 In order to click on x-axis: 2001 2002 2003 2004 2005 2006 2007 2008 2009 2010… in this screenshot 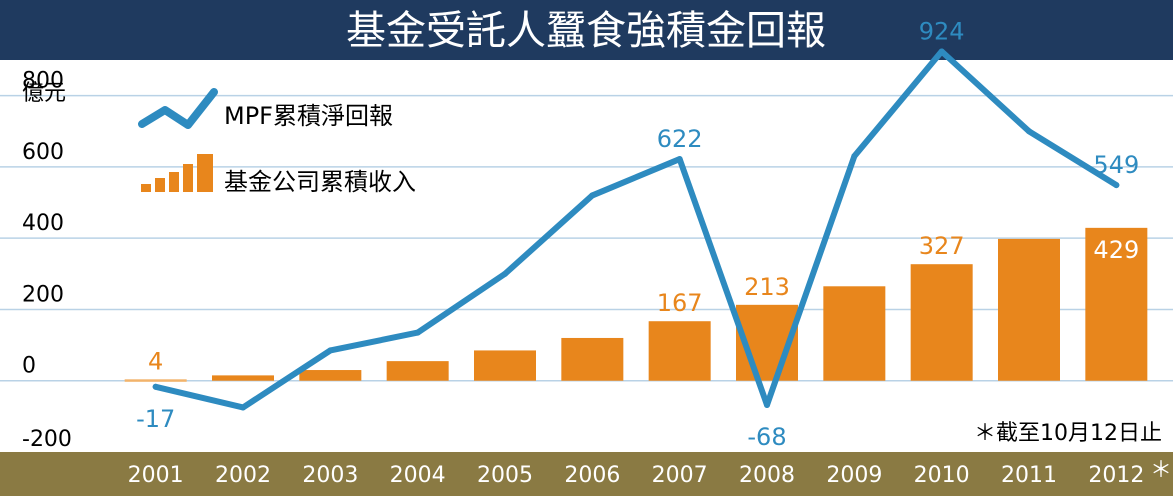, I will do `click(636, 475)`.